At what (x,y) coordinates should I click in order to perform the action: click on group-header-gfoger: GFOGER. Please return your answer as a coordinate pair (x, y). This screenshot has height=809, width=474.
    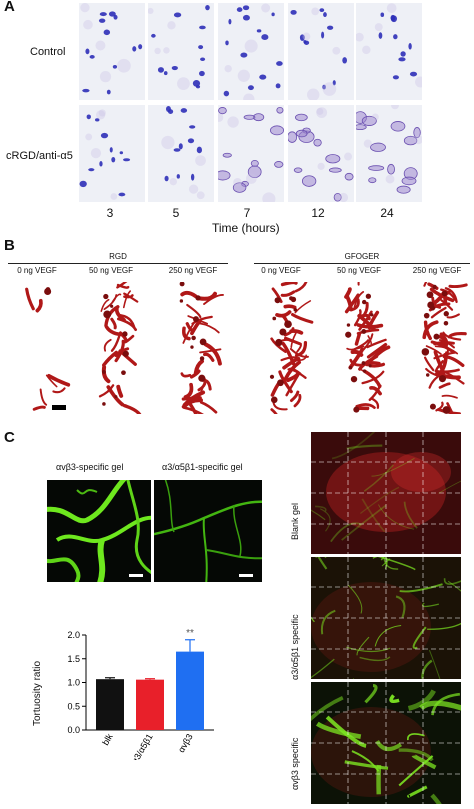
    Looking at the image, I should click on (362, 256).